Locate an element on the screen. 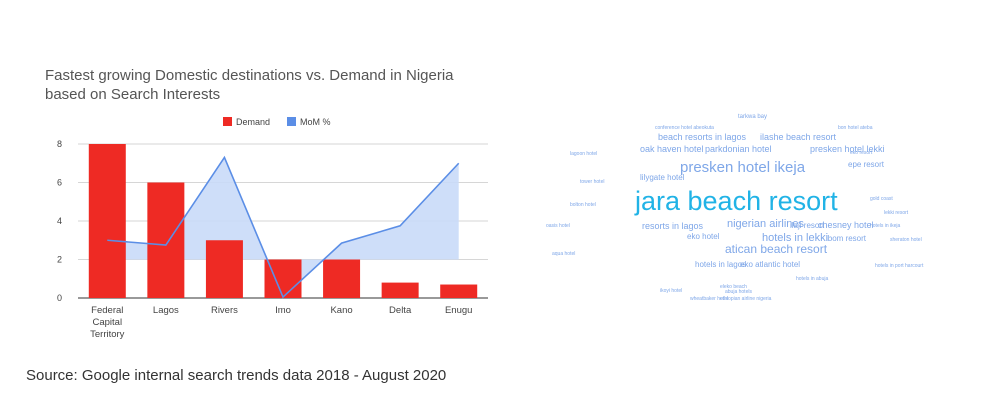  cloud-word: ilashe beach resort is located at coordinates (798, 137).